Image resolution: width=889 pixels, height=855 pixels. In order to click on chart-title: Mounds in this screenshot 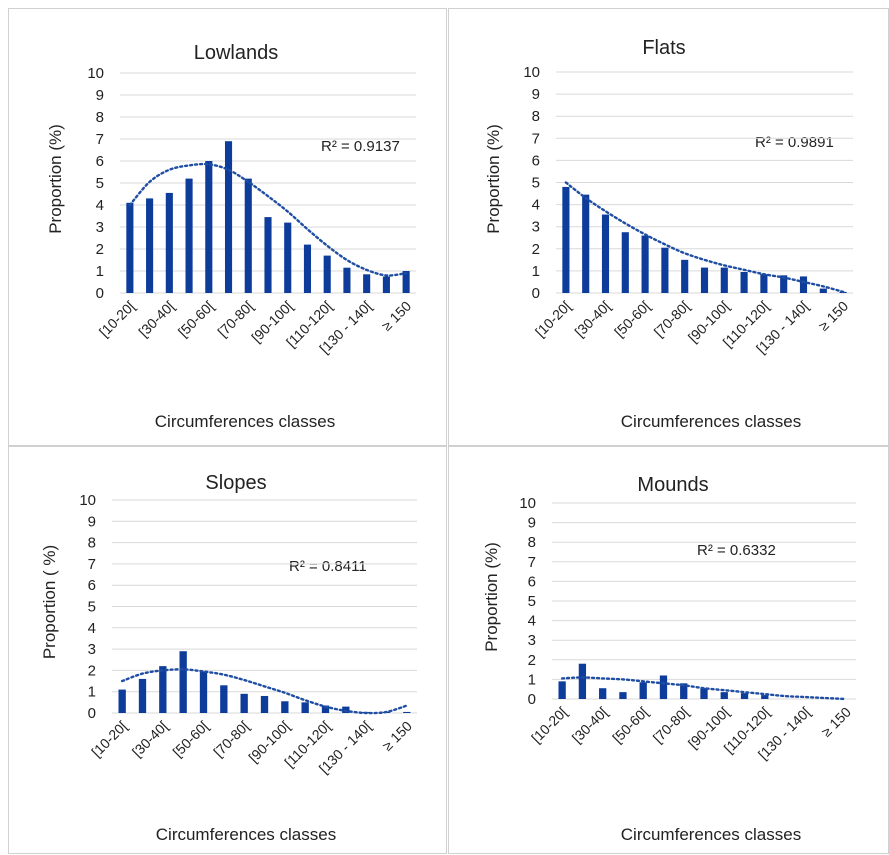, I will do `click(672, 485)`.